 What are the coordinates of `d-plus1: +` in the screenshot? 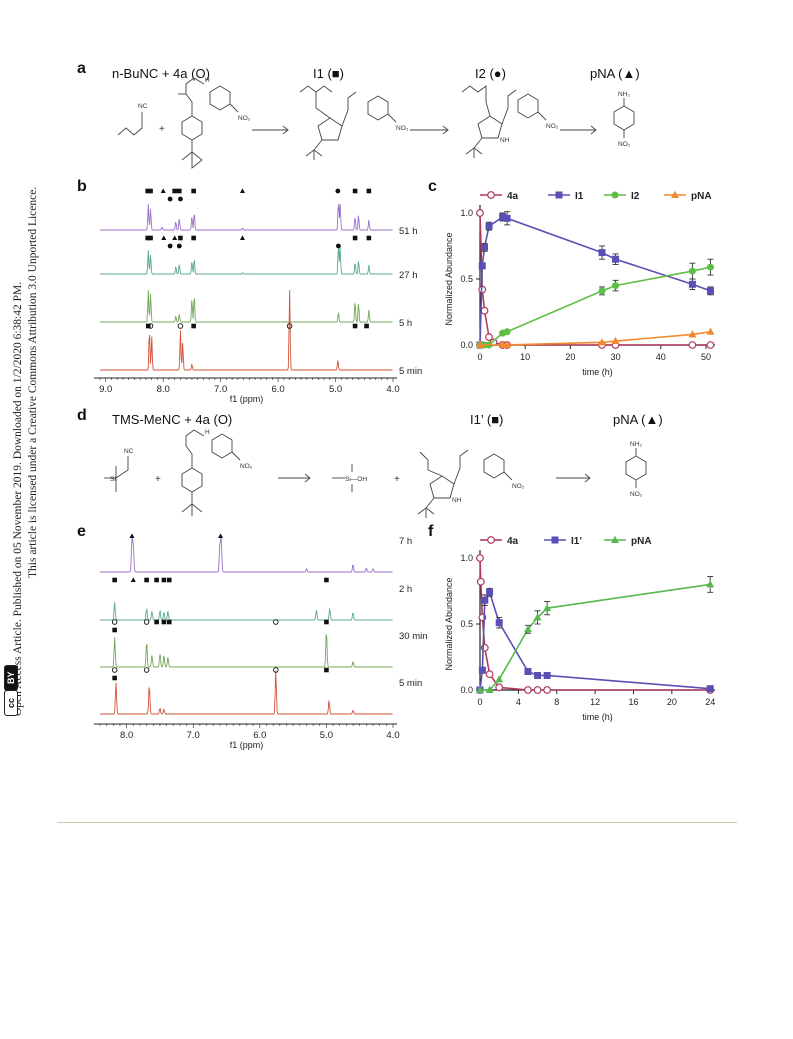 It's located at (158, 479).